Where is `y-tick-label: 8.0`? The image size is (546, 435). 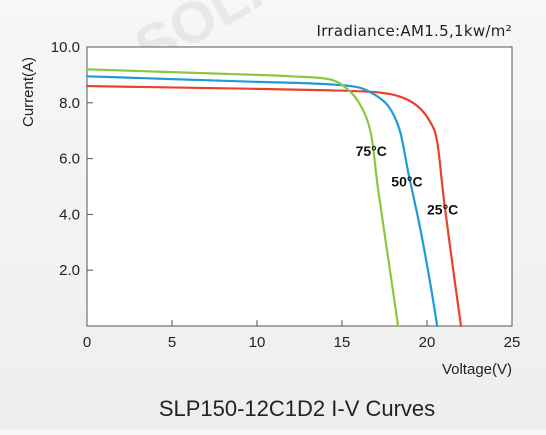
y-tick-label: 8.0 is located at coordinates (69, 103).